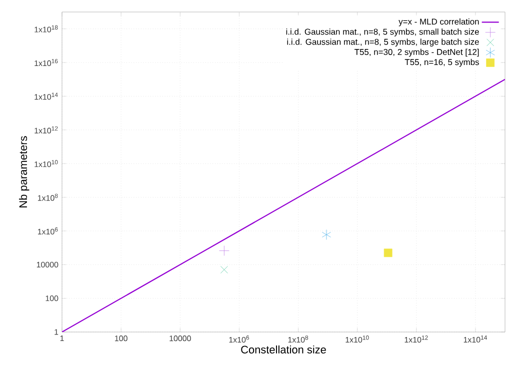  What do you see at coordinates (283, 349) in the screenshot?
I see `x-axis-title: Constellation size` at bounding box center [283, 349].